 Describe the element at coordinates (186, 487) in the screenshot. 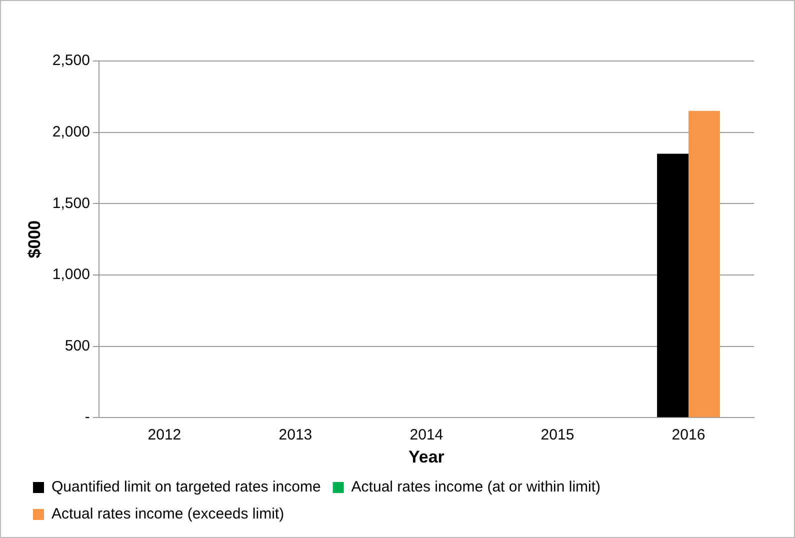

I see `legend-label: Quantified limit on targeted rates income` at that location.